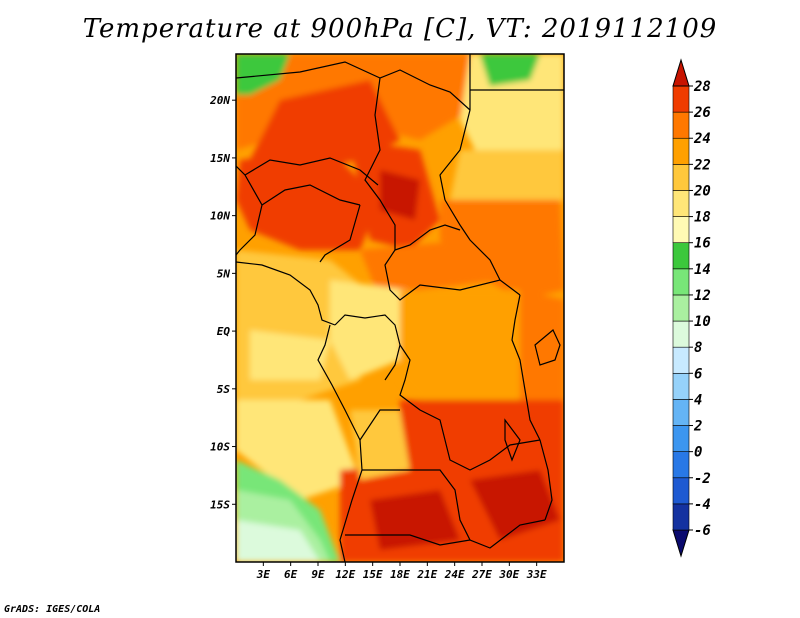 The height and width of the screenshot is (618, 800). What do you see at coordinates (702, 113) in the screenshot?
I see `colorbar-level-label: 26` at bounding box center [702, 113].